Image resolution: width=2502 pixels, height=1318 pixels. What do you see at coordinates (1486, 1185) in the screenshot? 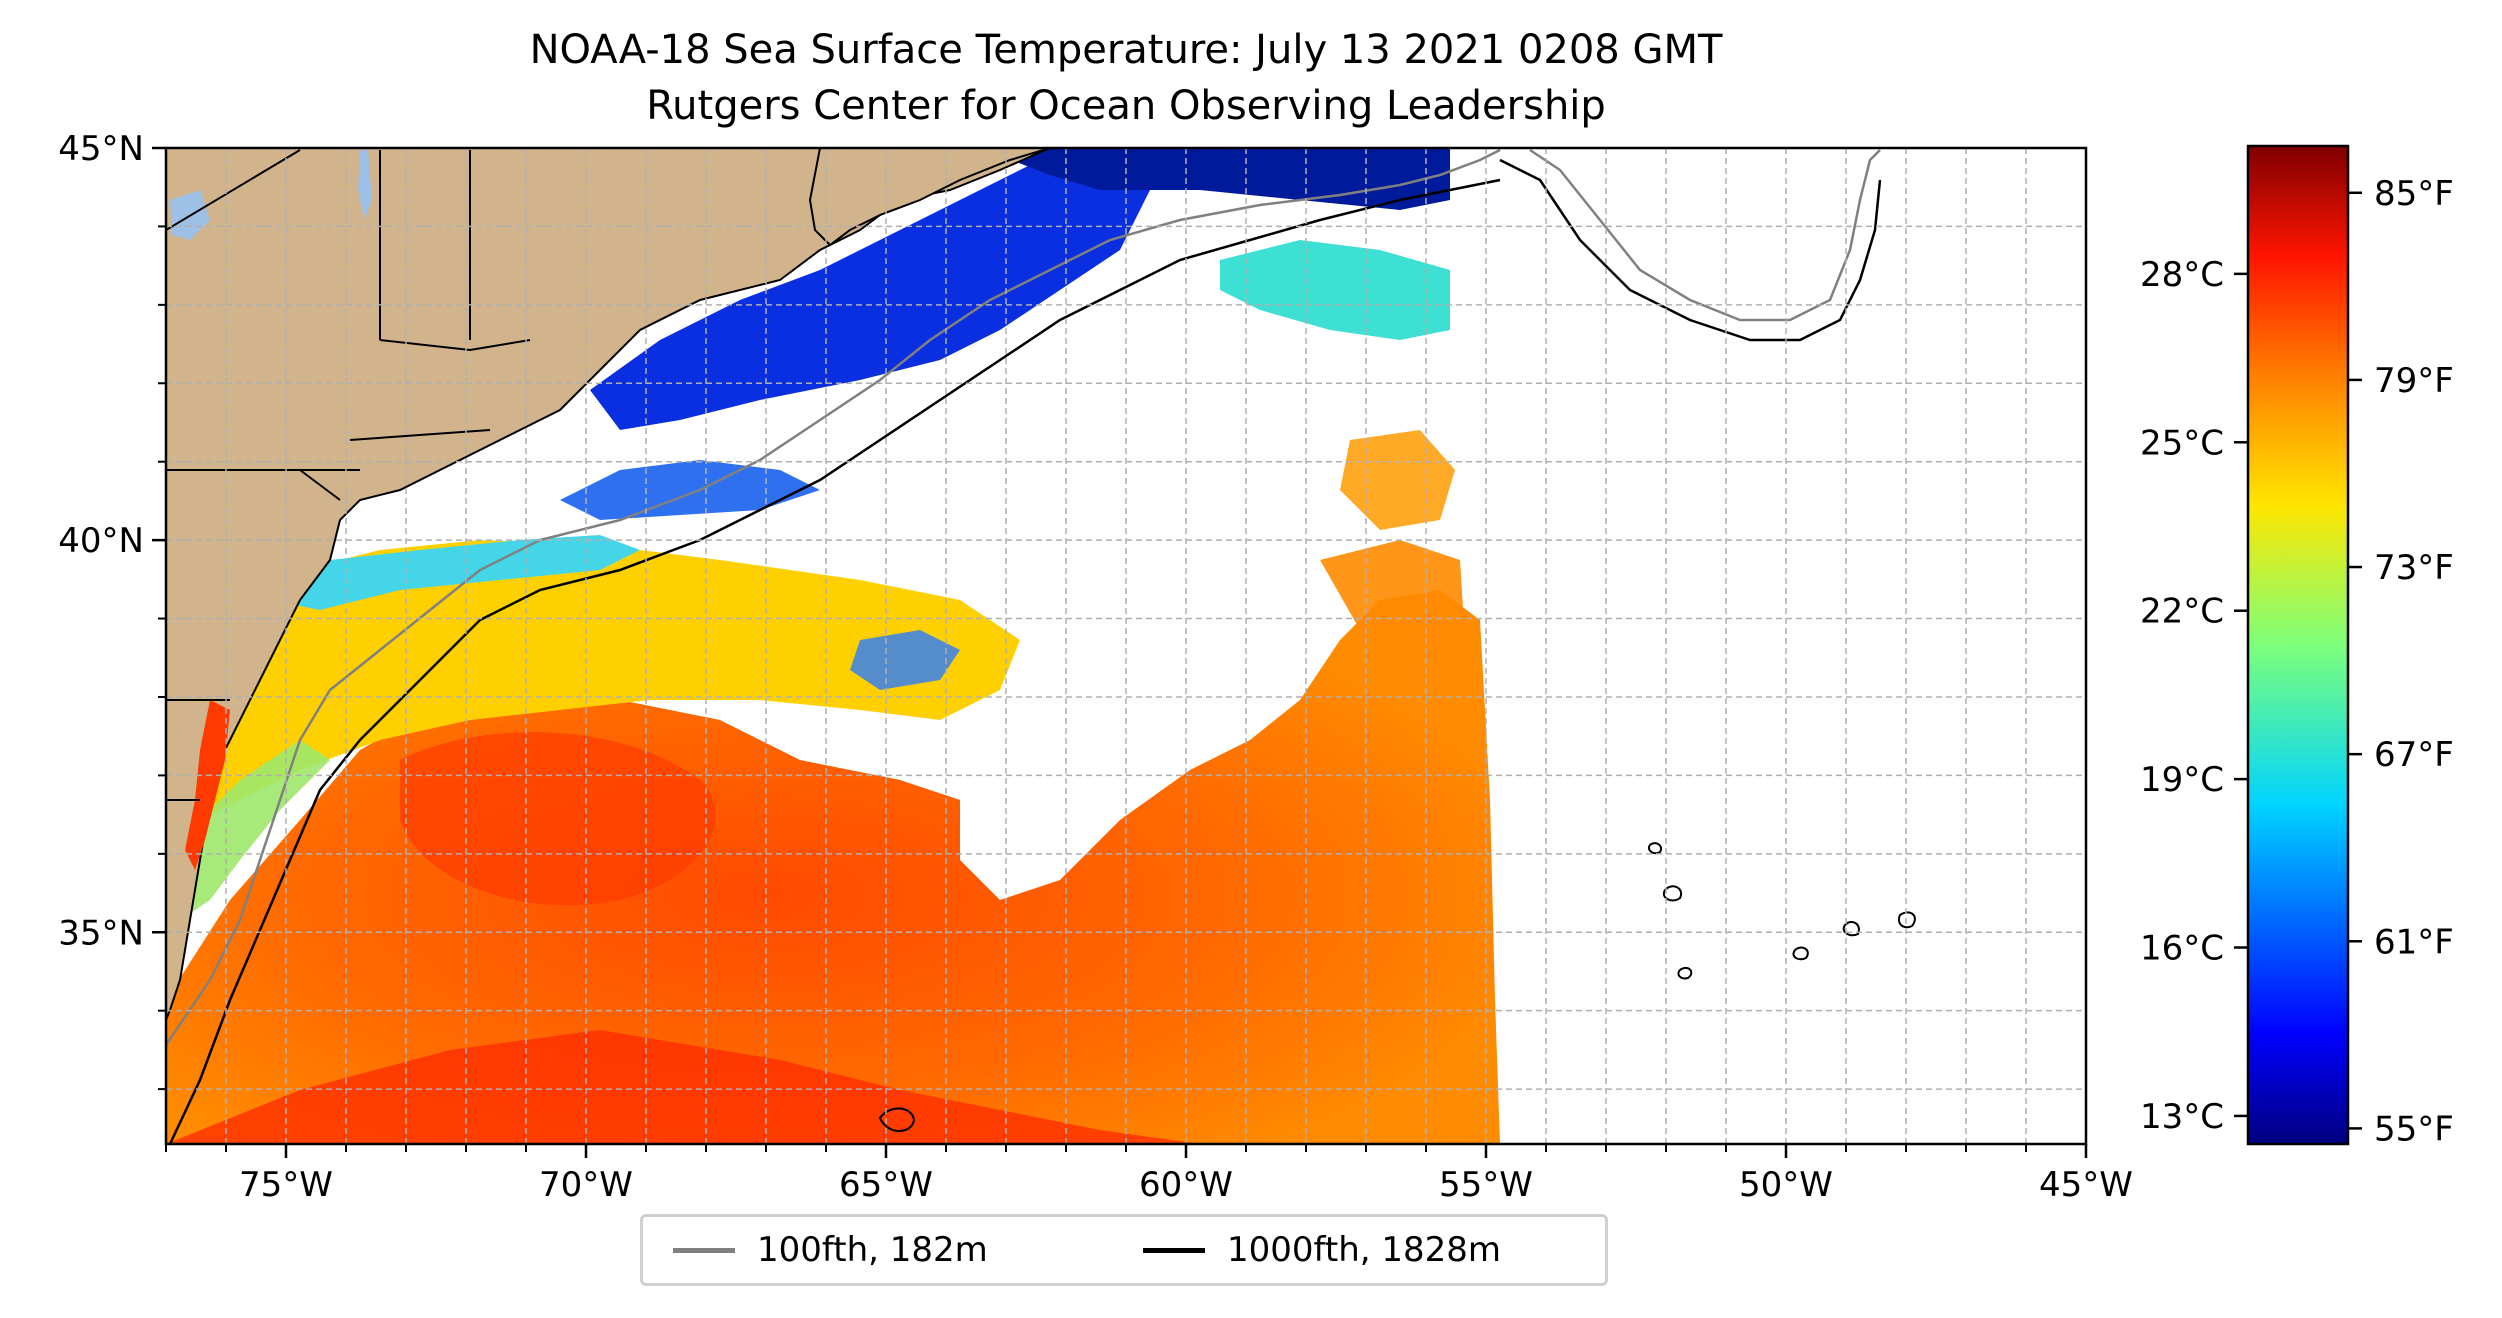
I see `x-tick-label: 55°W` at bounding box center [1486, 1185].